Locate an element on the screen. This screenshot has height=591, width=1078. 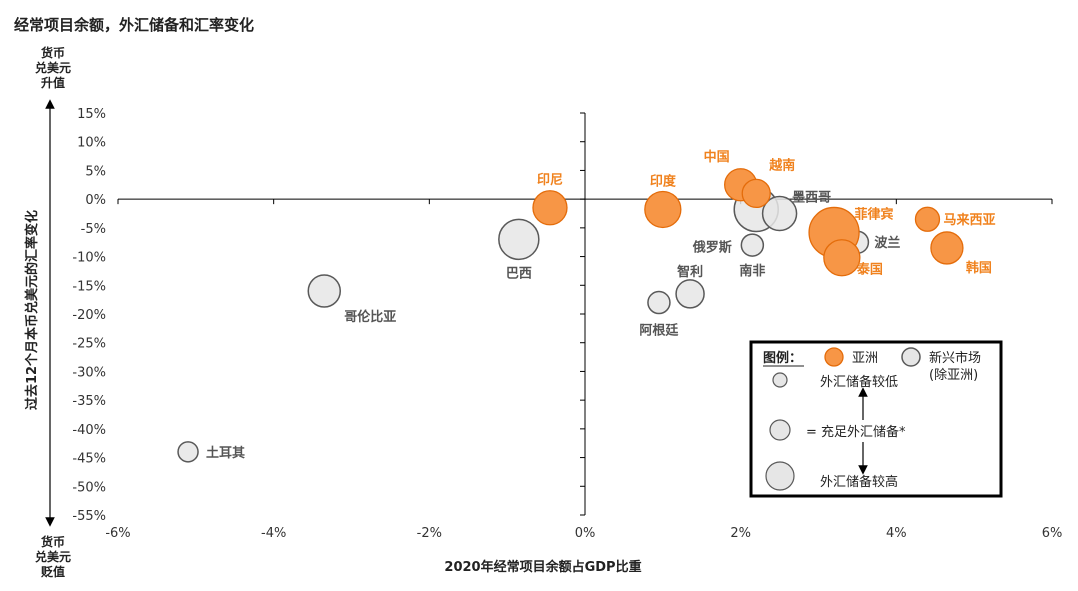
point-label: 菲律宾 is located at coordinates (874, 214).